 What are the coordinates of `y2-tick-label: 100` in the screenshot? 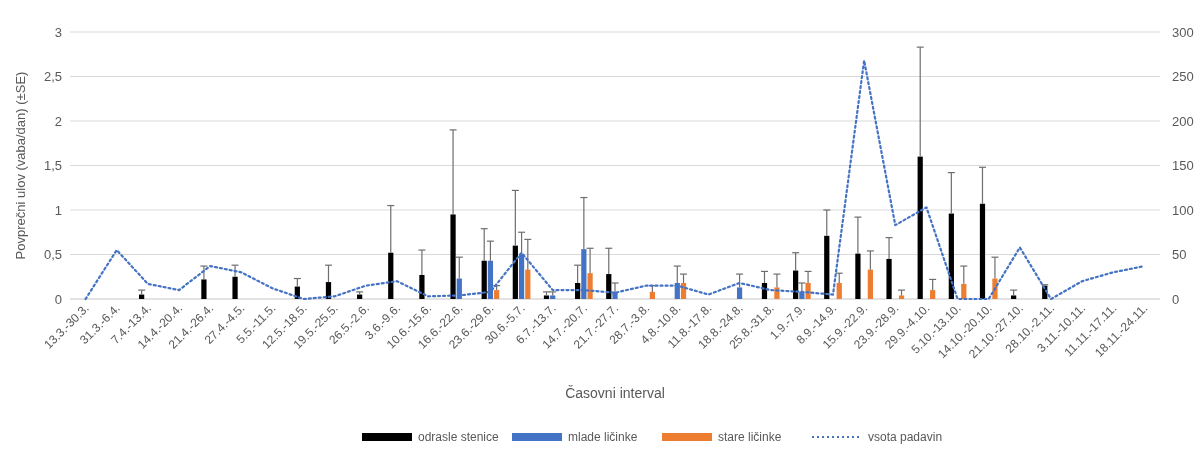 It's located at (1183, 210).